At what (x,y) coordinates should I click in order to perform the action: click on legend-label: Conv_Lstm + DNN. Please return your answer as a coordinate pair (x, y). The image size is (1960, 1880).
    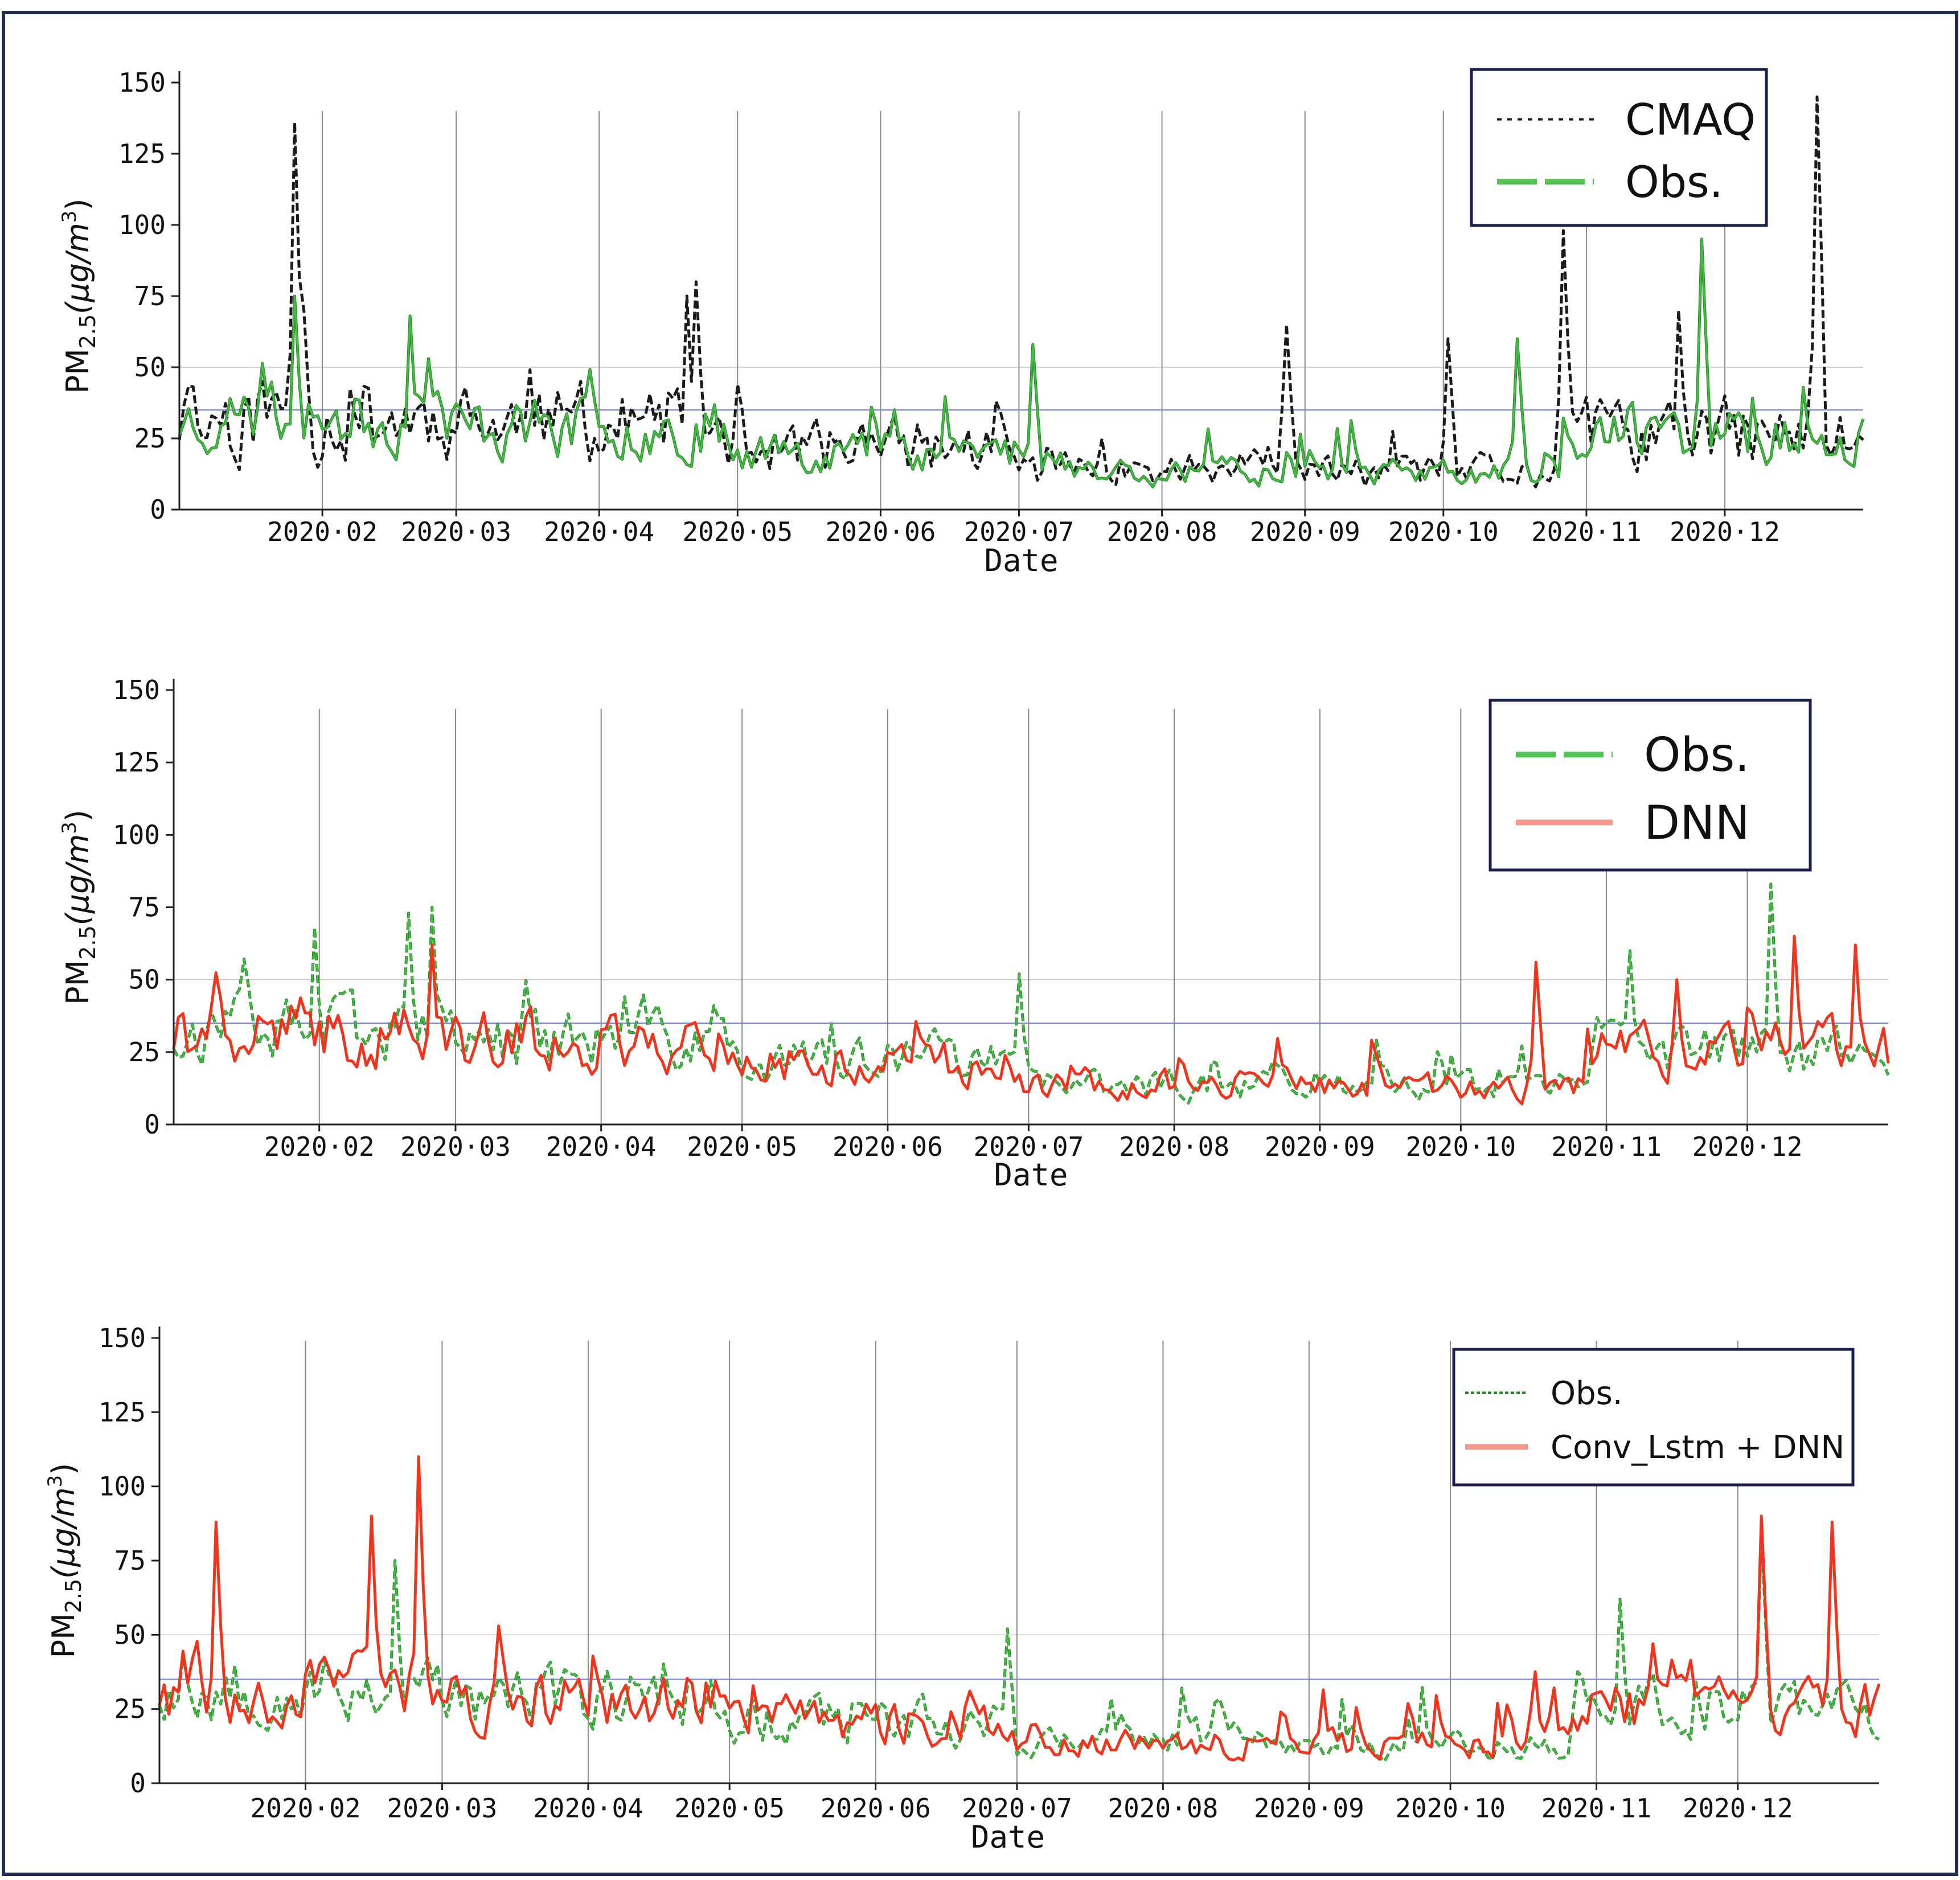
    Looking at the image, I should click on (1697, 1447).